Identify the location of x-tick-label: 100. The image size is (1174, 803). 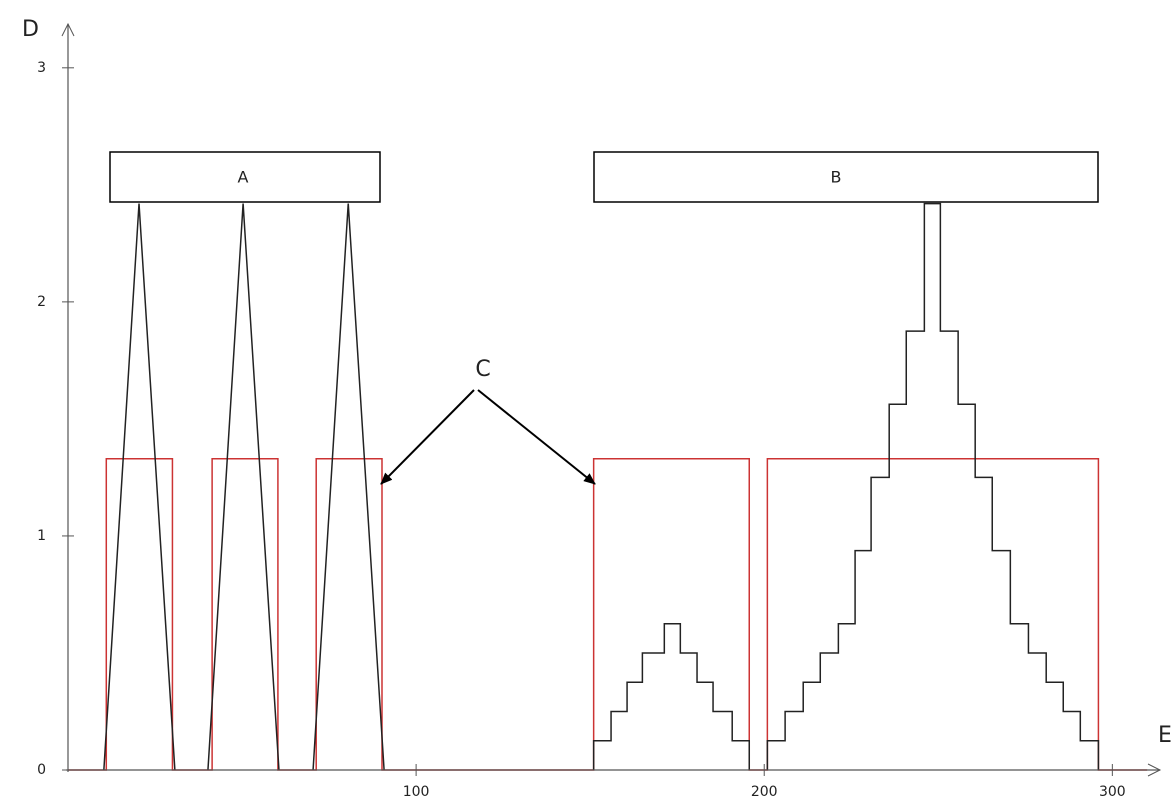
(416, 792).